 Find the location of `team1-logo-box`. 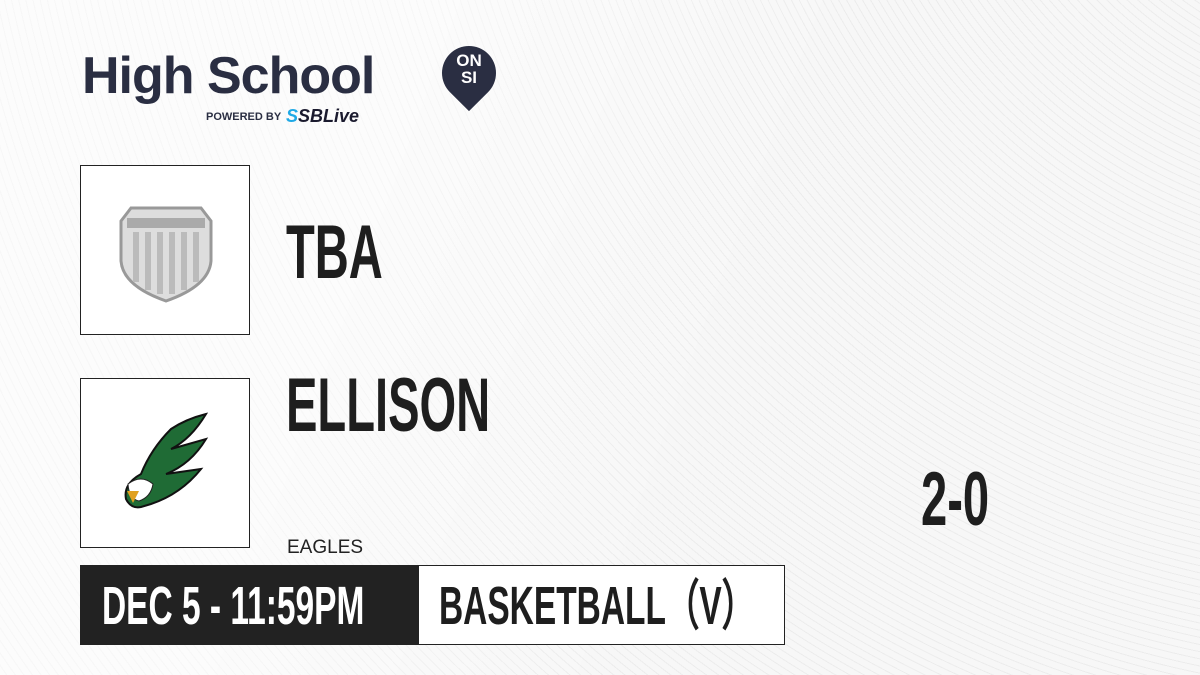

team1-logo-box is located at coordinates (165, 250).